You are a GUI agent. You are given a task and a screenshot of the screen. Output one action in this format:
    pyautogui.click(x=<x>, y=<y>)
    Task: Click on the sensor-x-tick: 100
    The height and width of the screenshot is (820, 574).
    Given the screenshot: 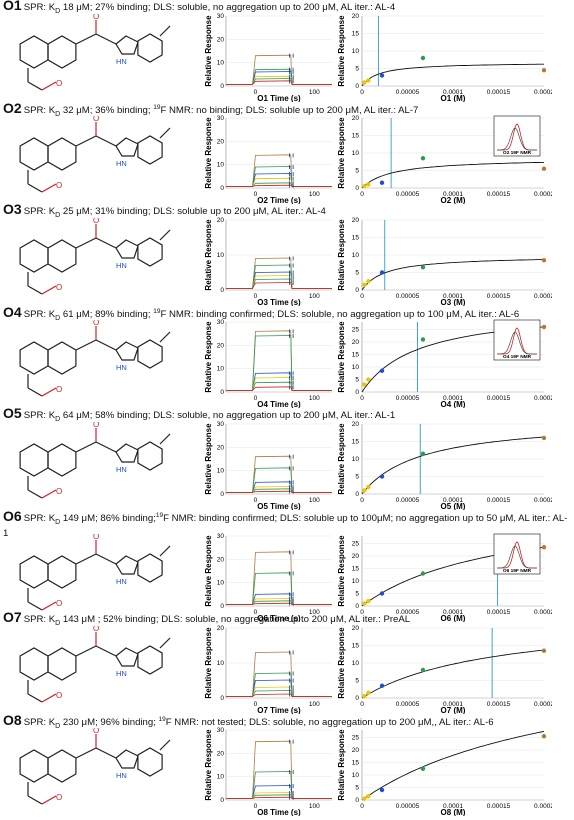 What is the action you would take?
    pyautogui.click(x=314, y=92)
    